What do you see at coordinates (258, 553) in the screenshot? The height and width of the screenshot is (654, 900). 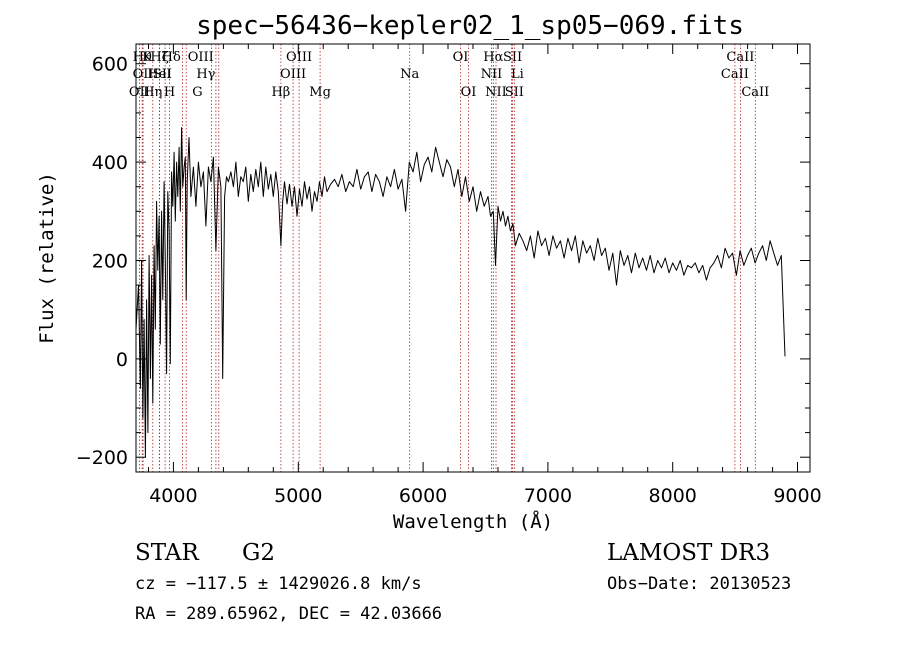 I see `spectral-subclass: G2` at bounding box center [258, 553].